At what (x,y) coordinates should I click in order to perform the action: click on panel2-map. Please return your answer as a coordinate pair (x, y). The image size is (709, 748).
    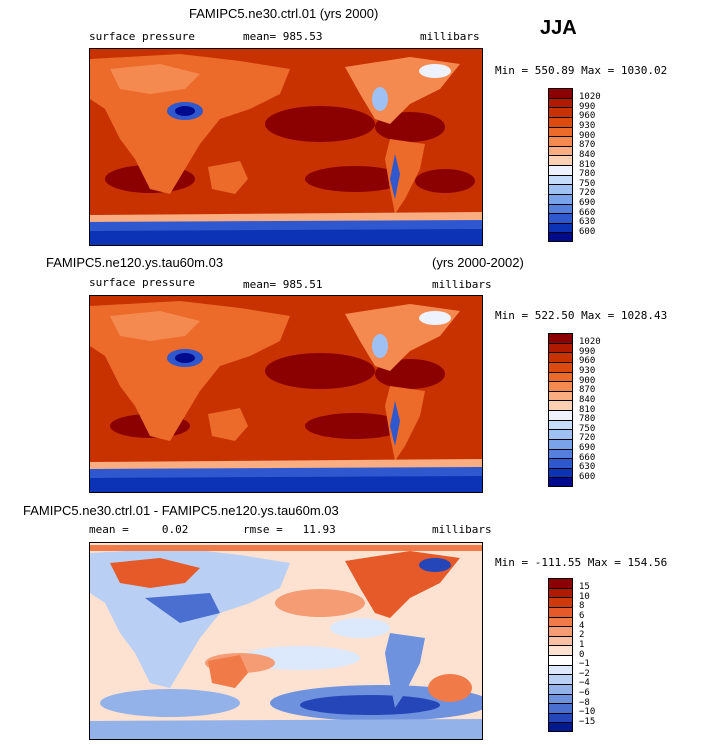
    Looking at the image, I should click on (286, 394).